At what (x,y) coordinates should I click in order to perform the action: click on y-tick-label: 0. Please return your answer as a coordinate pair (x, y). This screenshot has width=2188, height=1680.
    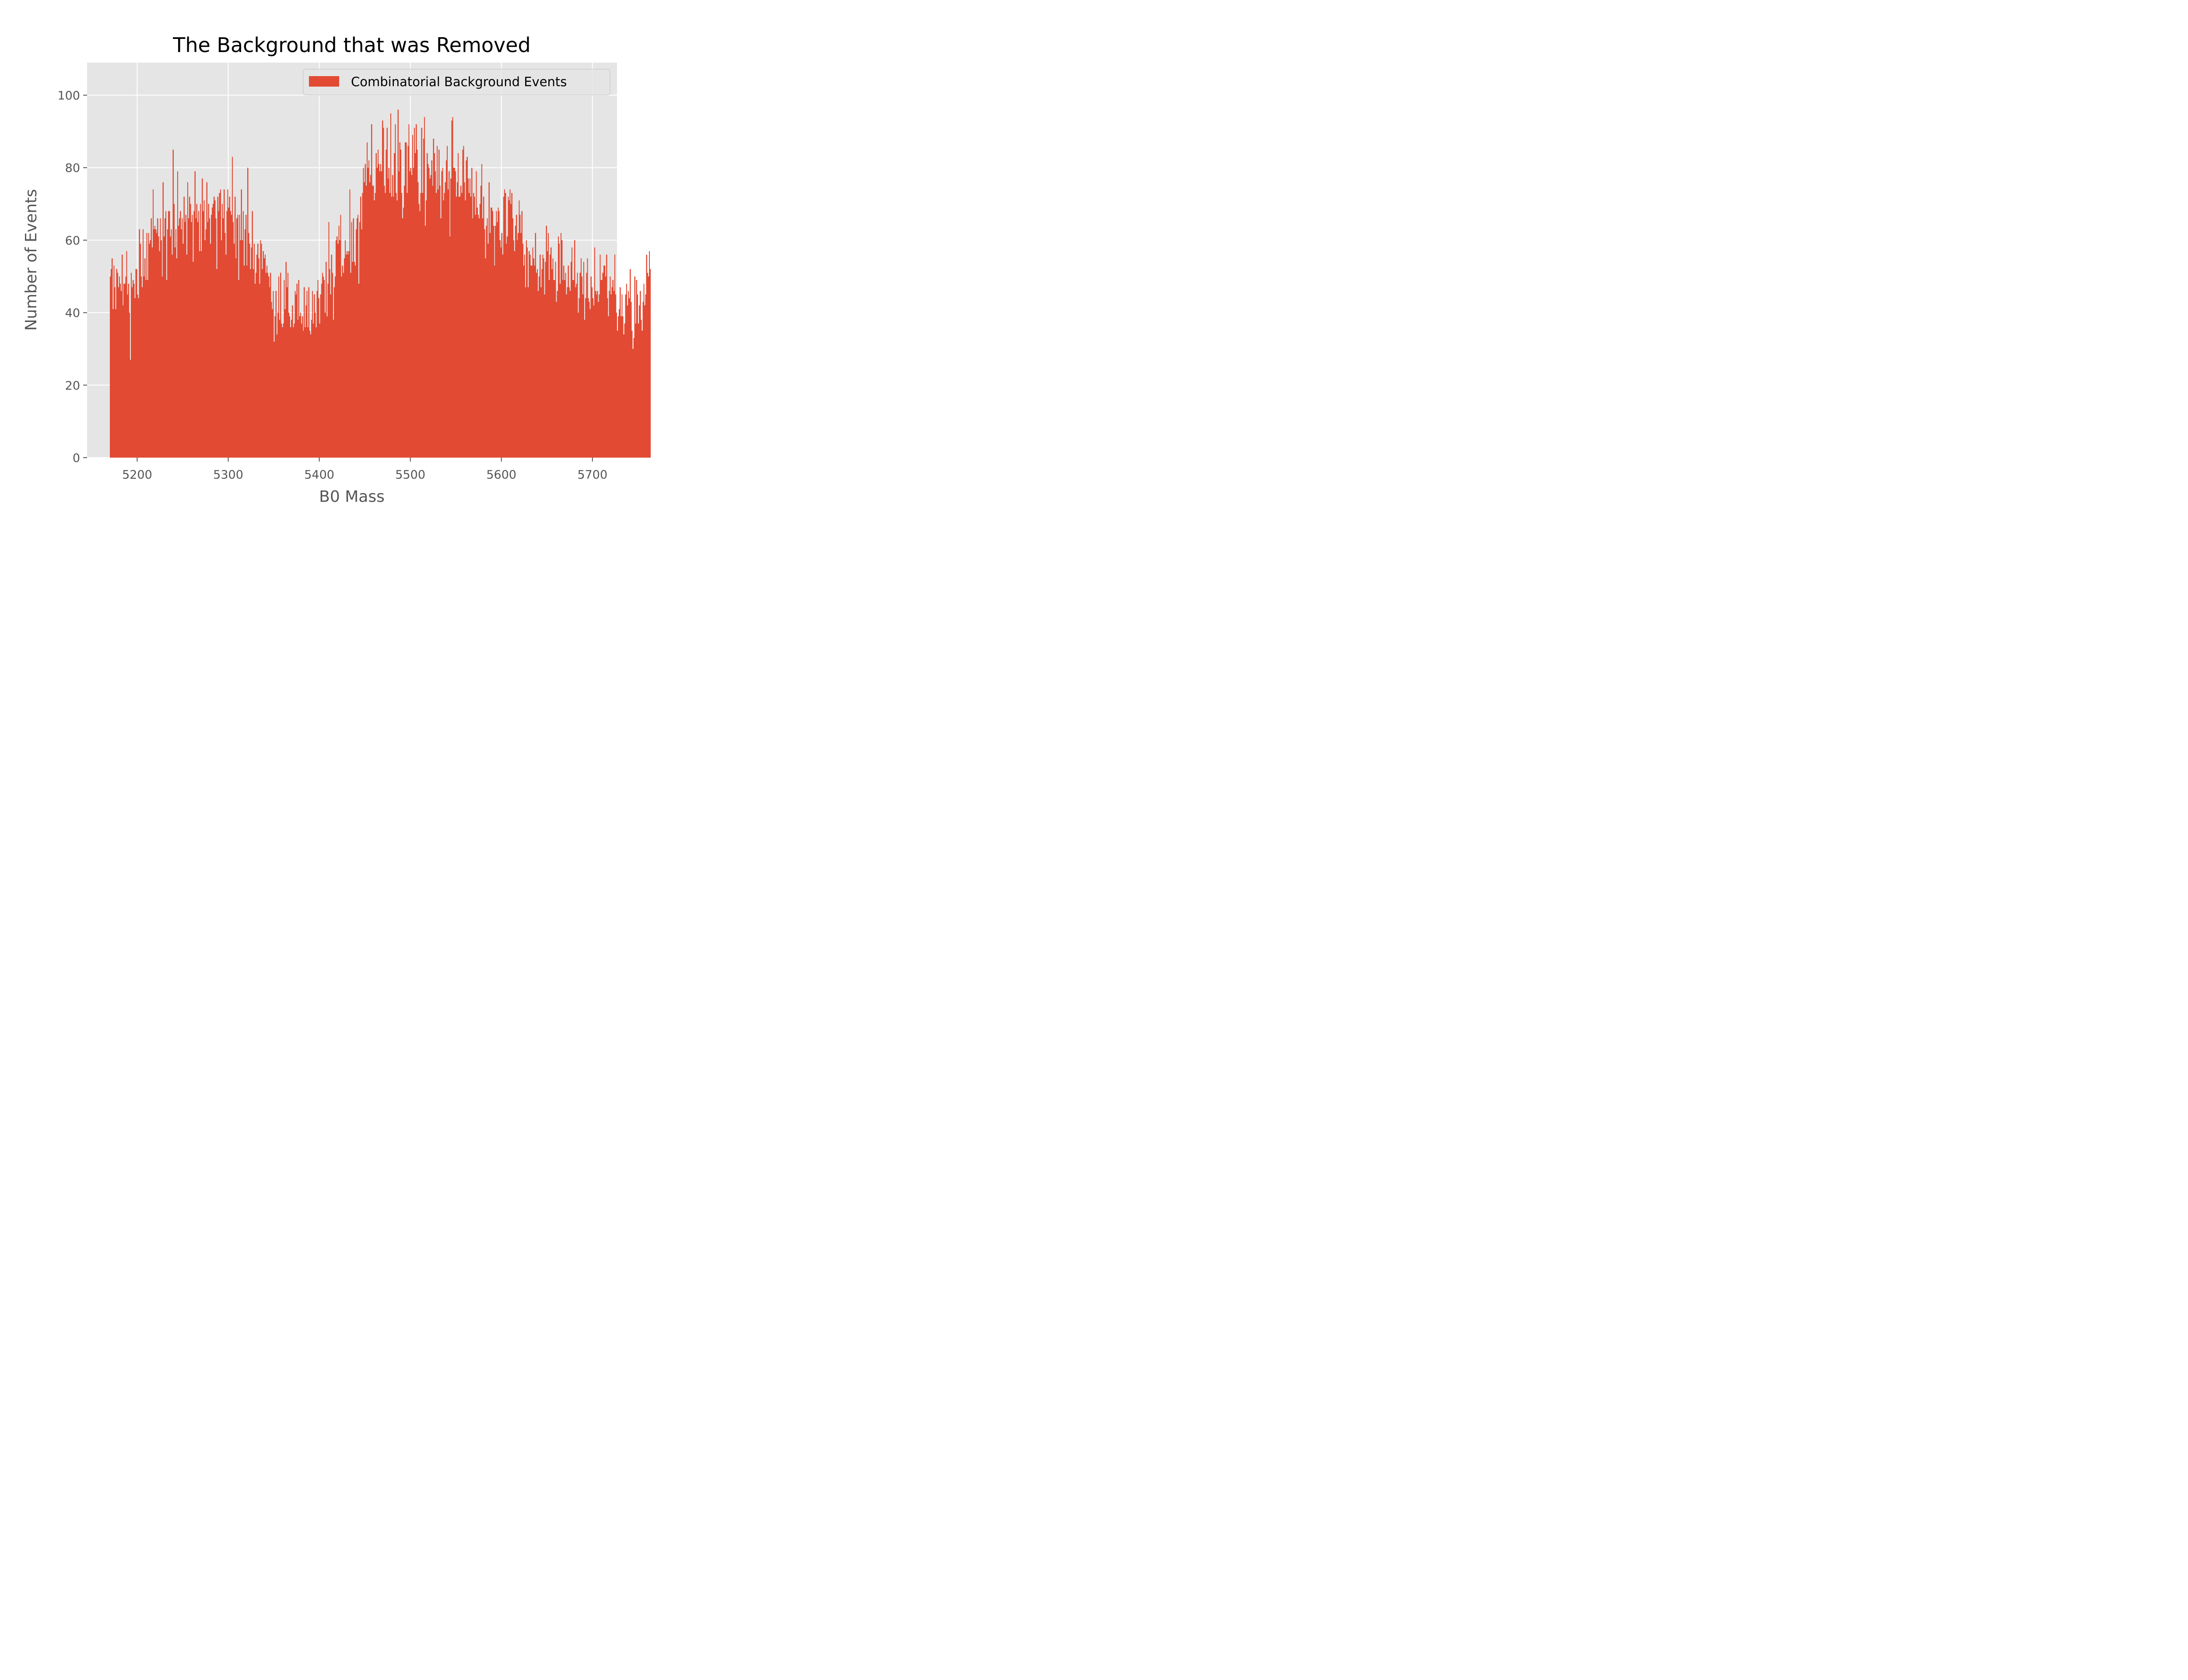
    Looking at the image, I should click on (76, 458).